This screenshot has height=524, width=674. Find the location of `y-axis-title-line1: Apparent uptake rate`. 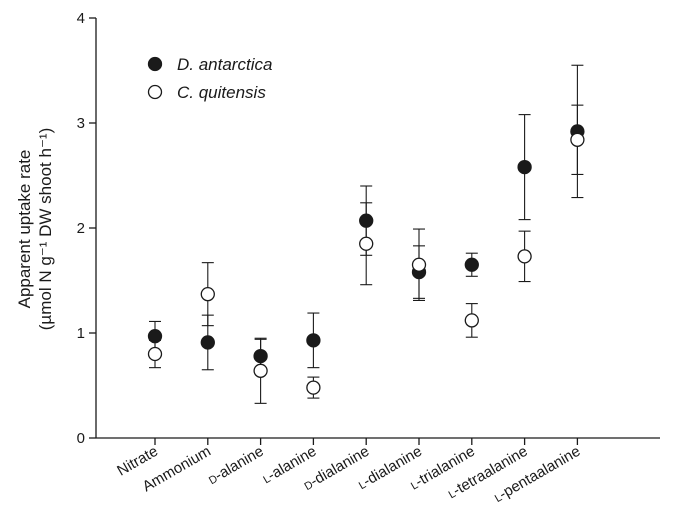

y-axis-title-line1: Apparent uptake rate is located at coordinates (24, 229).